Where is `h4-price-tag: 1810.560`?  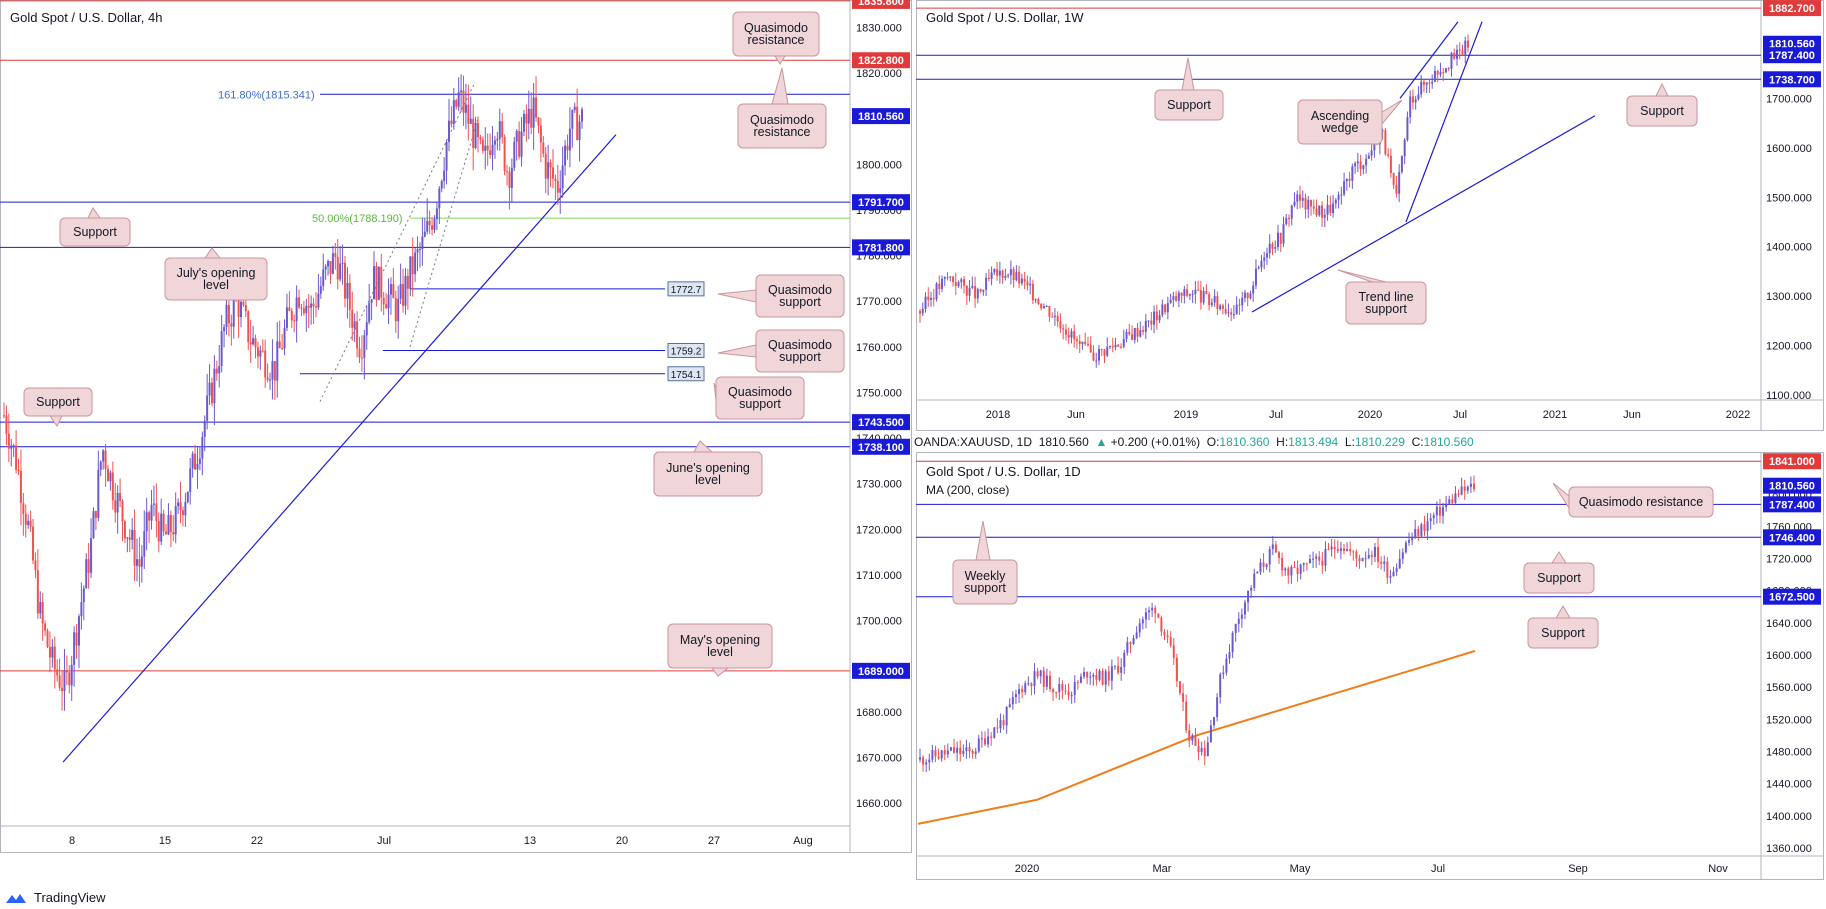
h4-price-tag: 1810.560 is located at coordinates (881, 117).